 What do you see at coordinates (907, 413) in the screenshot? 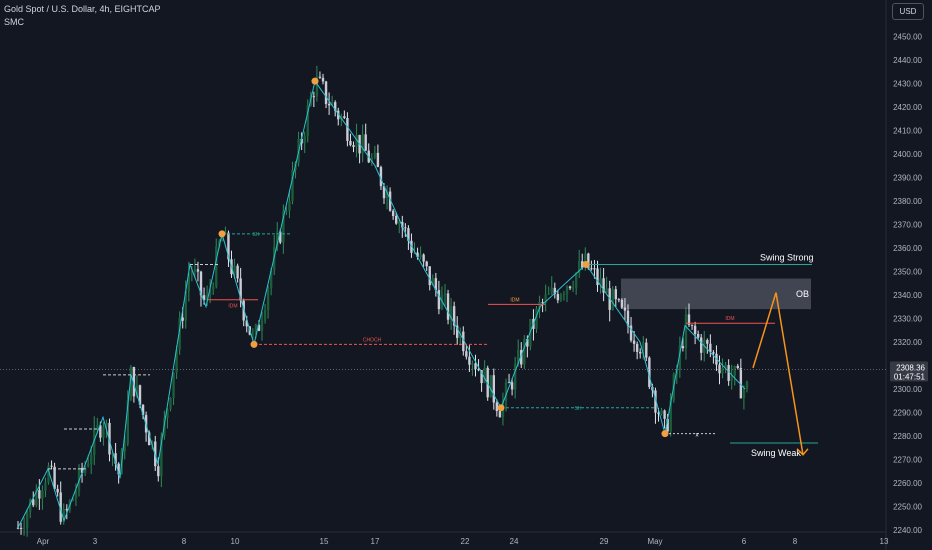
I see `y-tick-label: 2290.00` at bounding box center [907, 413].